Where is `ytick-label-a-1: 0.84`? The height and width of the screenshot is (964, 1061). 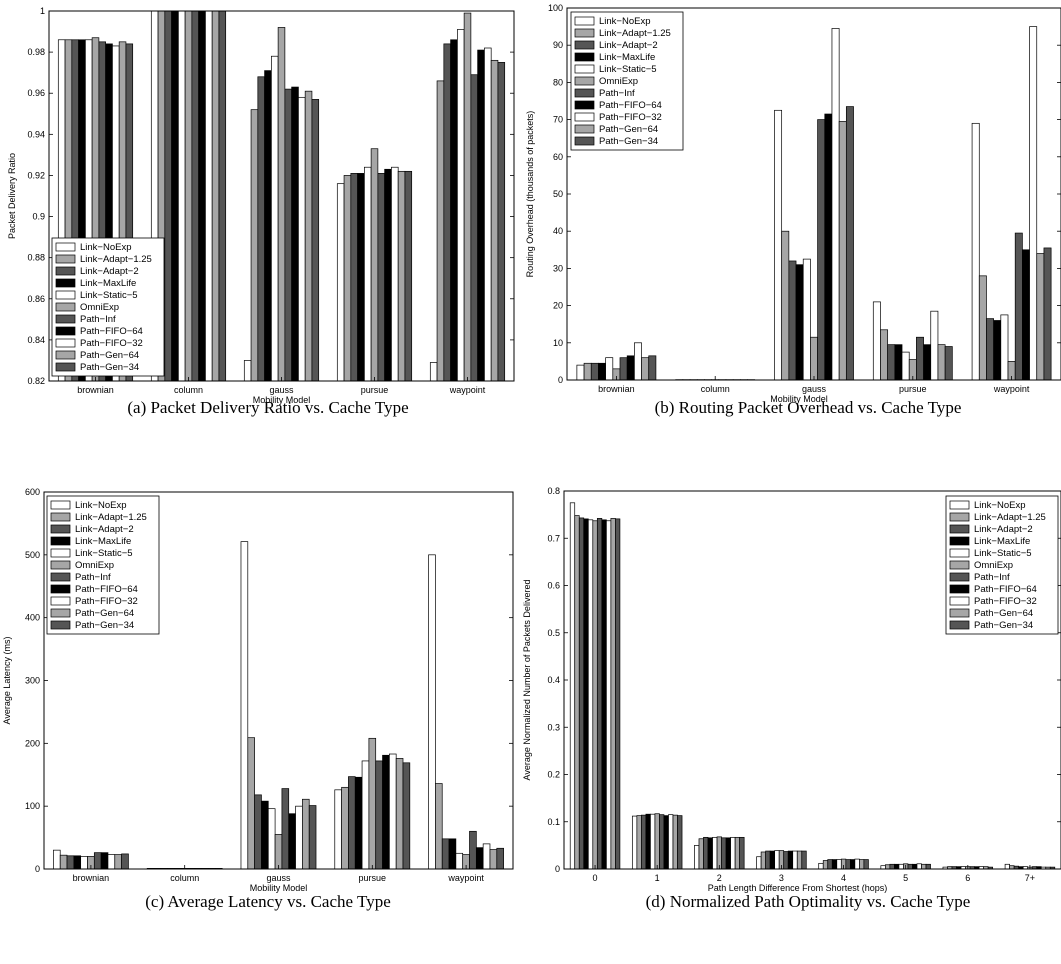 ytick-label-a-1: 0.84 is located at coordinates (36, 340).